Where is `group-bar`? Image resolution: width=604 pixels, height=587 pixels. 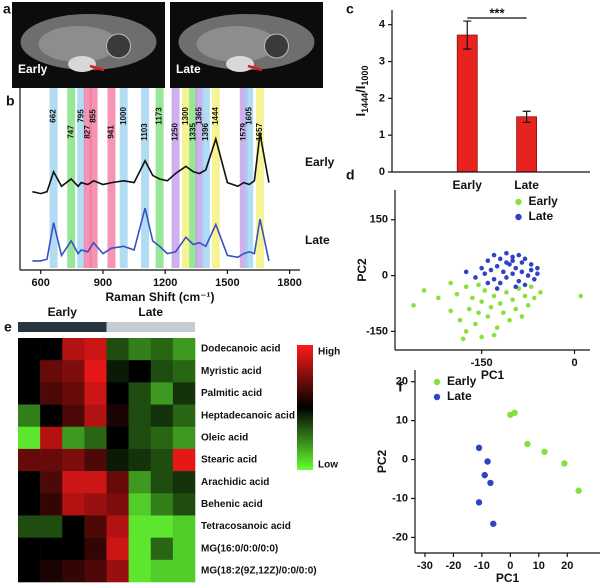 group-bar is located at coordinates (150, 327).